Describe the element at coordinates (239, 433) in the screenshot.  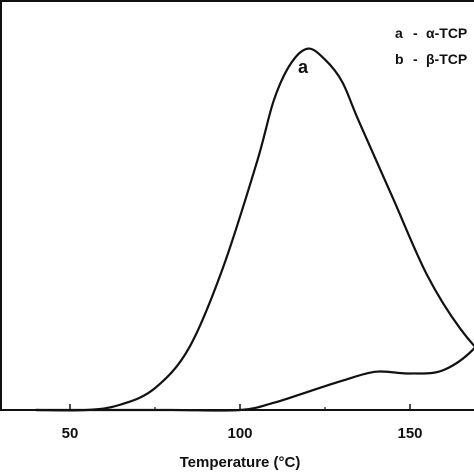
I see `x-tick-label: 100` at that location.